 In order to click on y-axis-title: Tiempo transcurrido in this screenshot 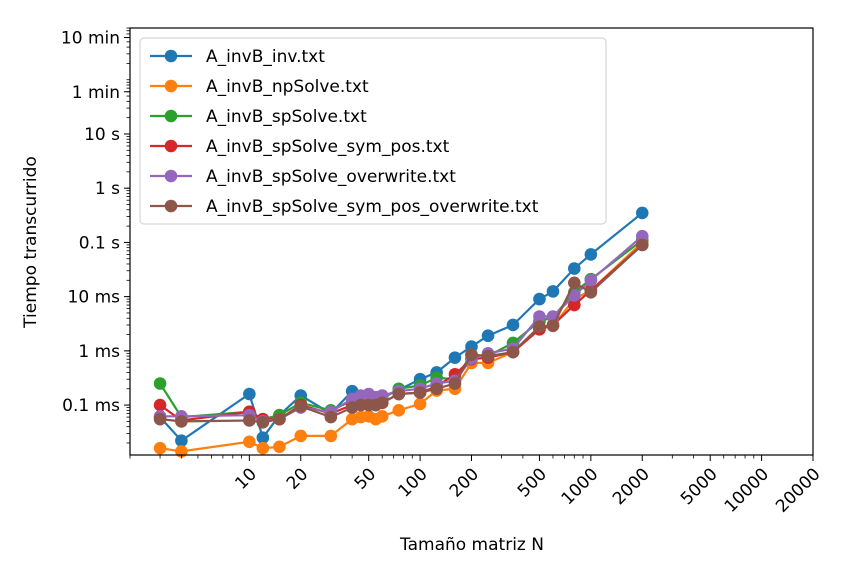, I will do `click(31, 242)`.